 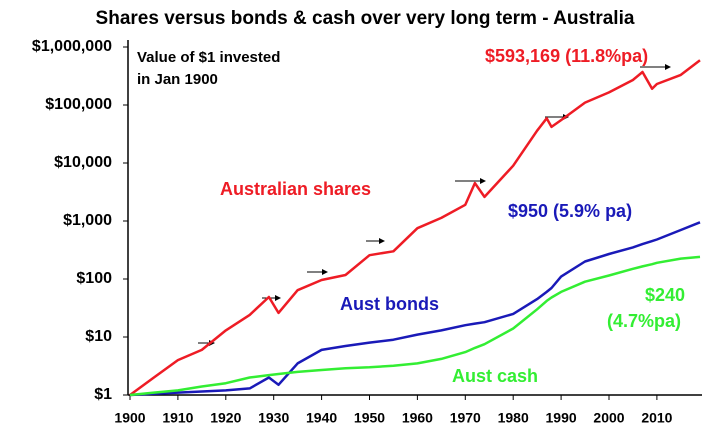 I want to click on annotation: (4.7%pa), so click(x=644, y=321).